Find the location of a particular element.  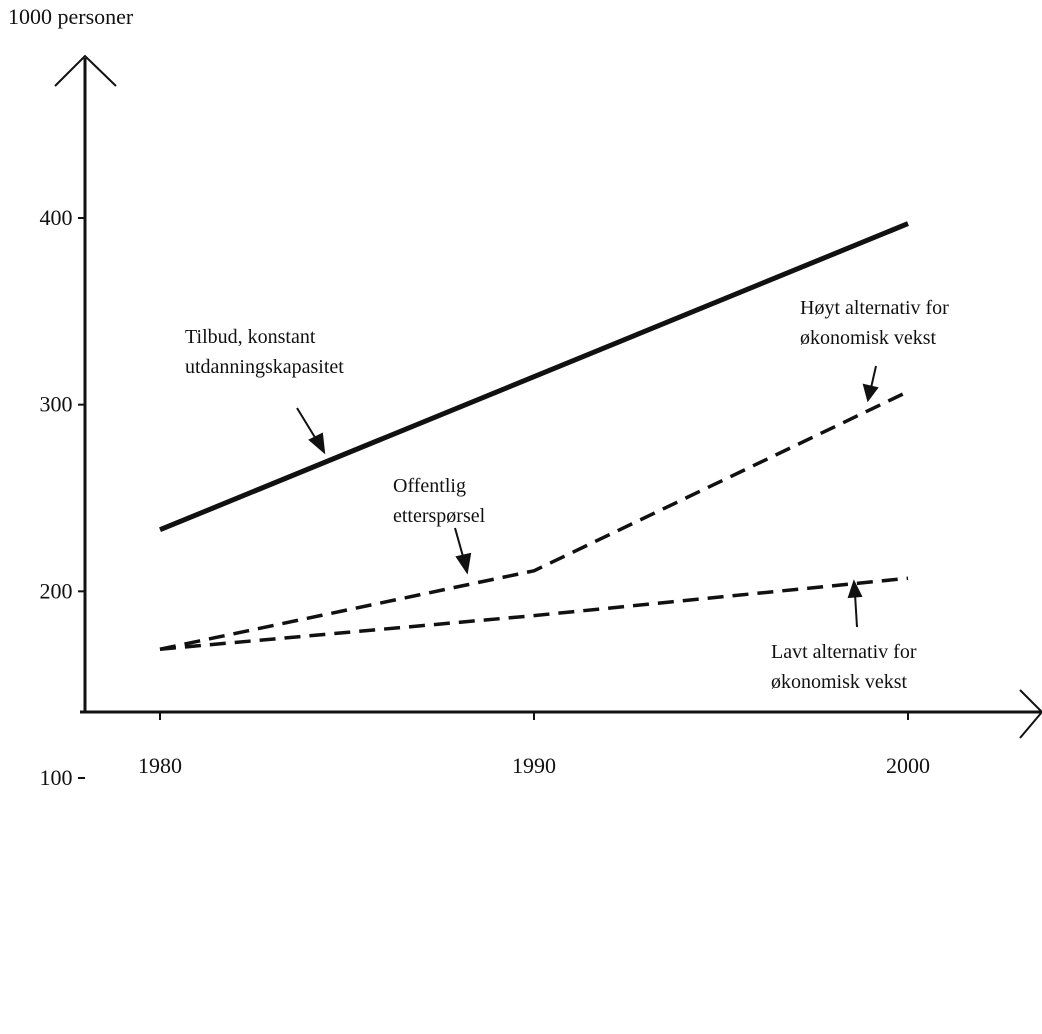

y-axis-title: 1000 personer is located at coordinates (71, 16).